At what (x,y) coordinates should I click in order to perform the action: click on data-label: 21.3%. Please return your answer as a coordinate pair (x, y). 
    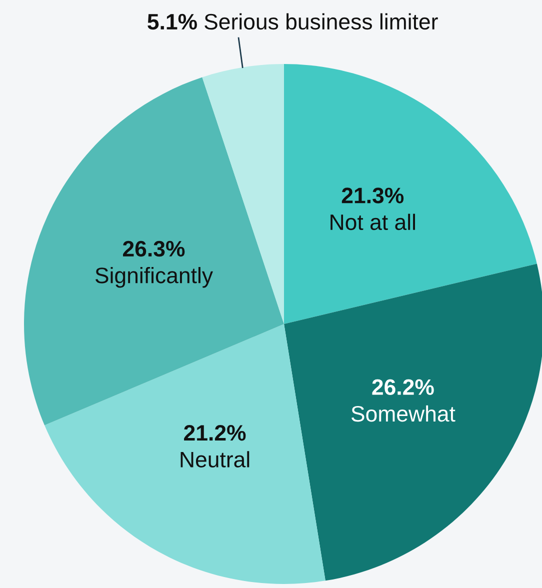
    Looking at the image, I should click on (373, 196).